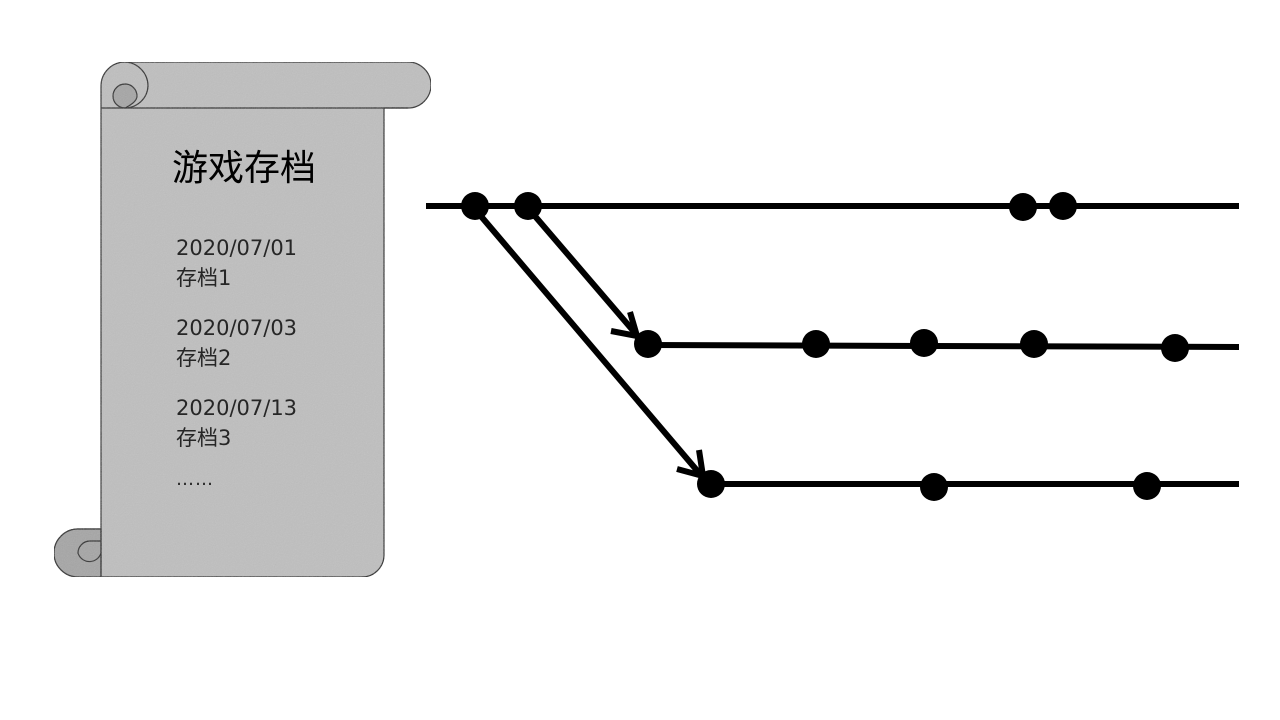 This screenshot has height=720, width=1280. I want to click on save-name: 存档3, so click(204, 438).